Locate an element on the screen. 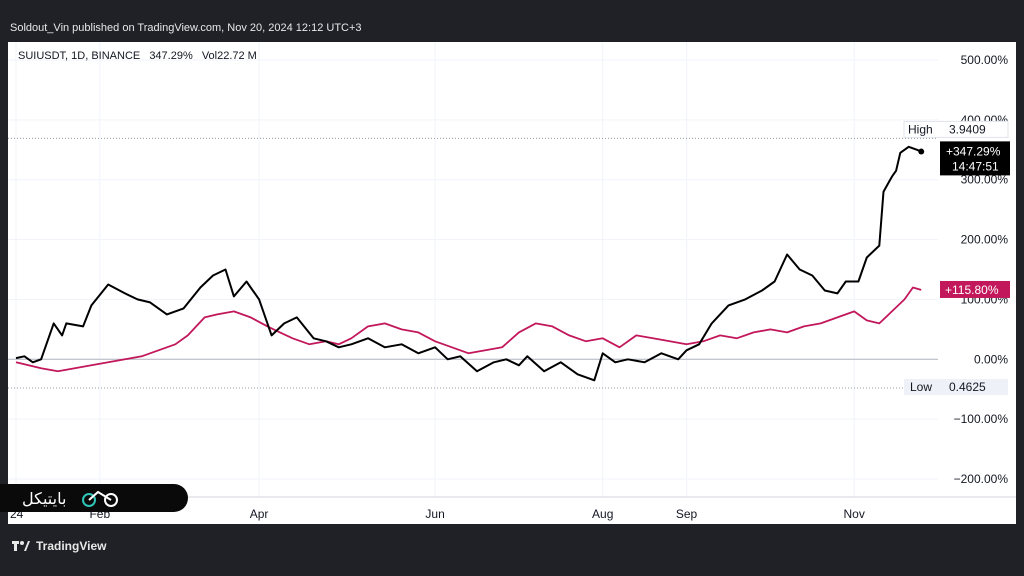 The width and height of the screenshot is (1024, 576). high-label: High is located at coordinates (920, 129).